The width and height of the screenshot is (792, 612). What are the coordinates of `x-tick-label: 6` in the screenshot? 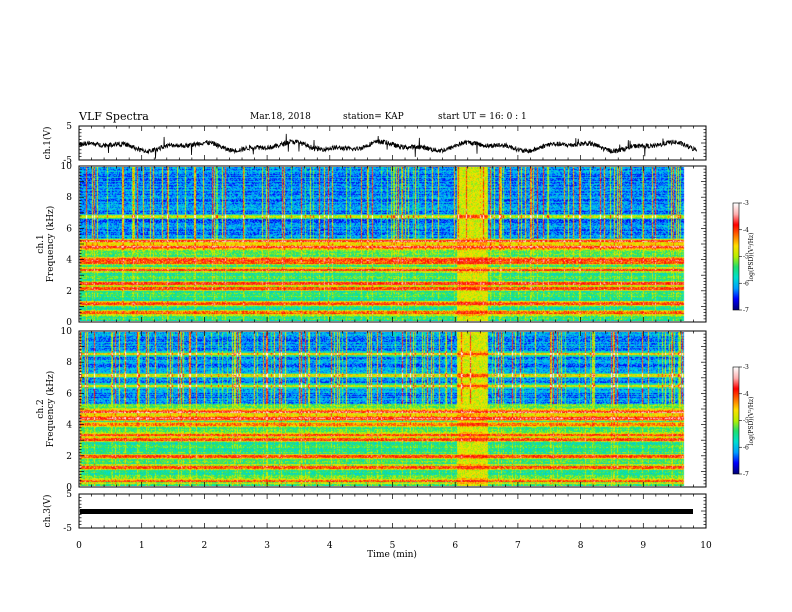 It's located at (455, 546).